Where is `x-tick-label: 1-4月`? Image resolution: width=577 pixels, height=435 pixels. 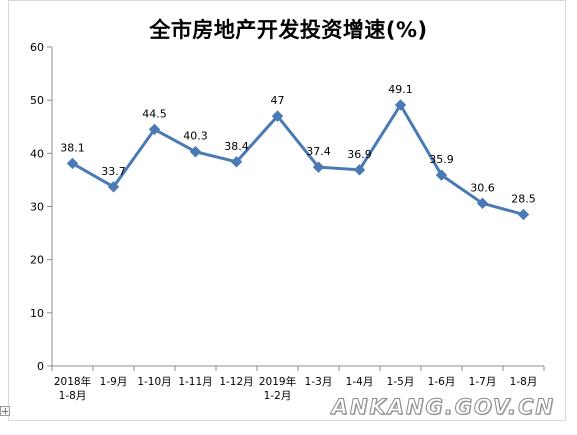
x-tick-label: 1-4月 is located at coordinates (360, 382).